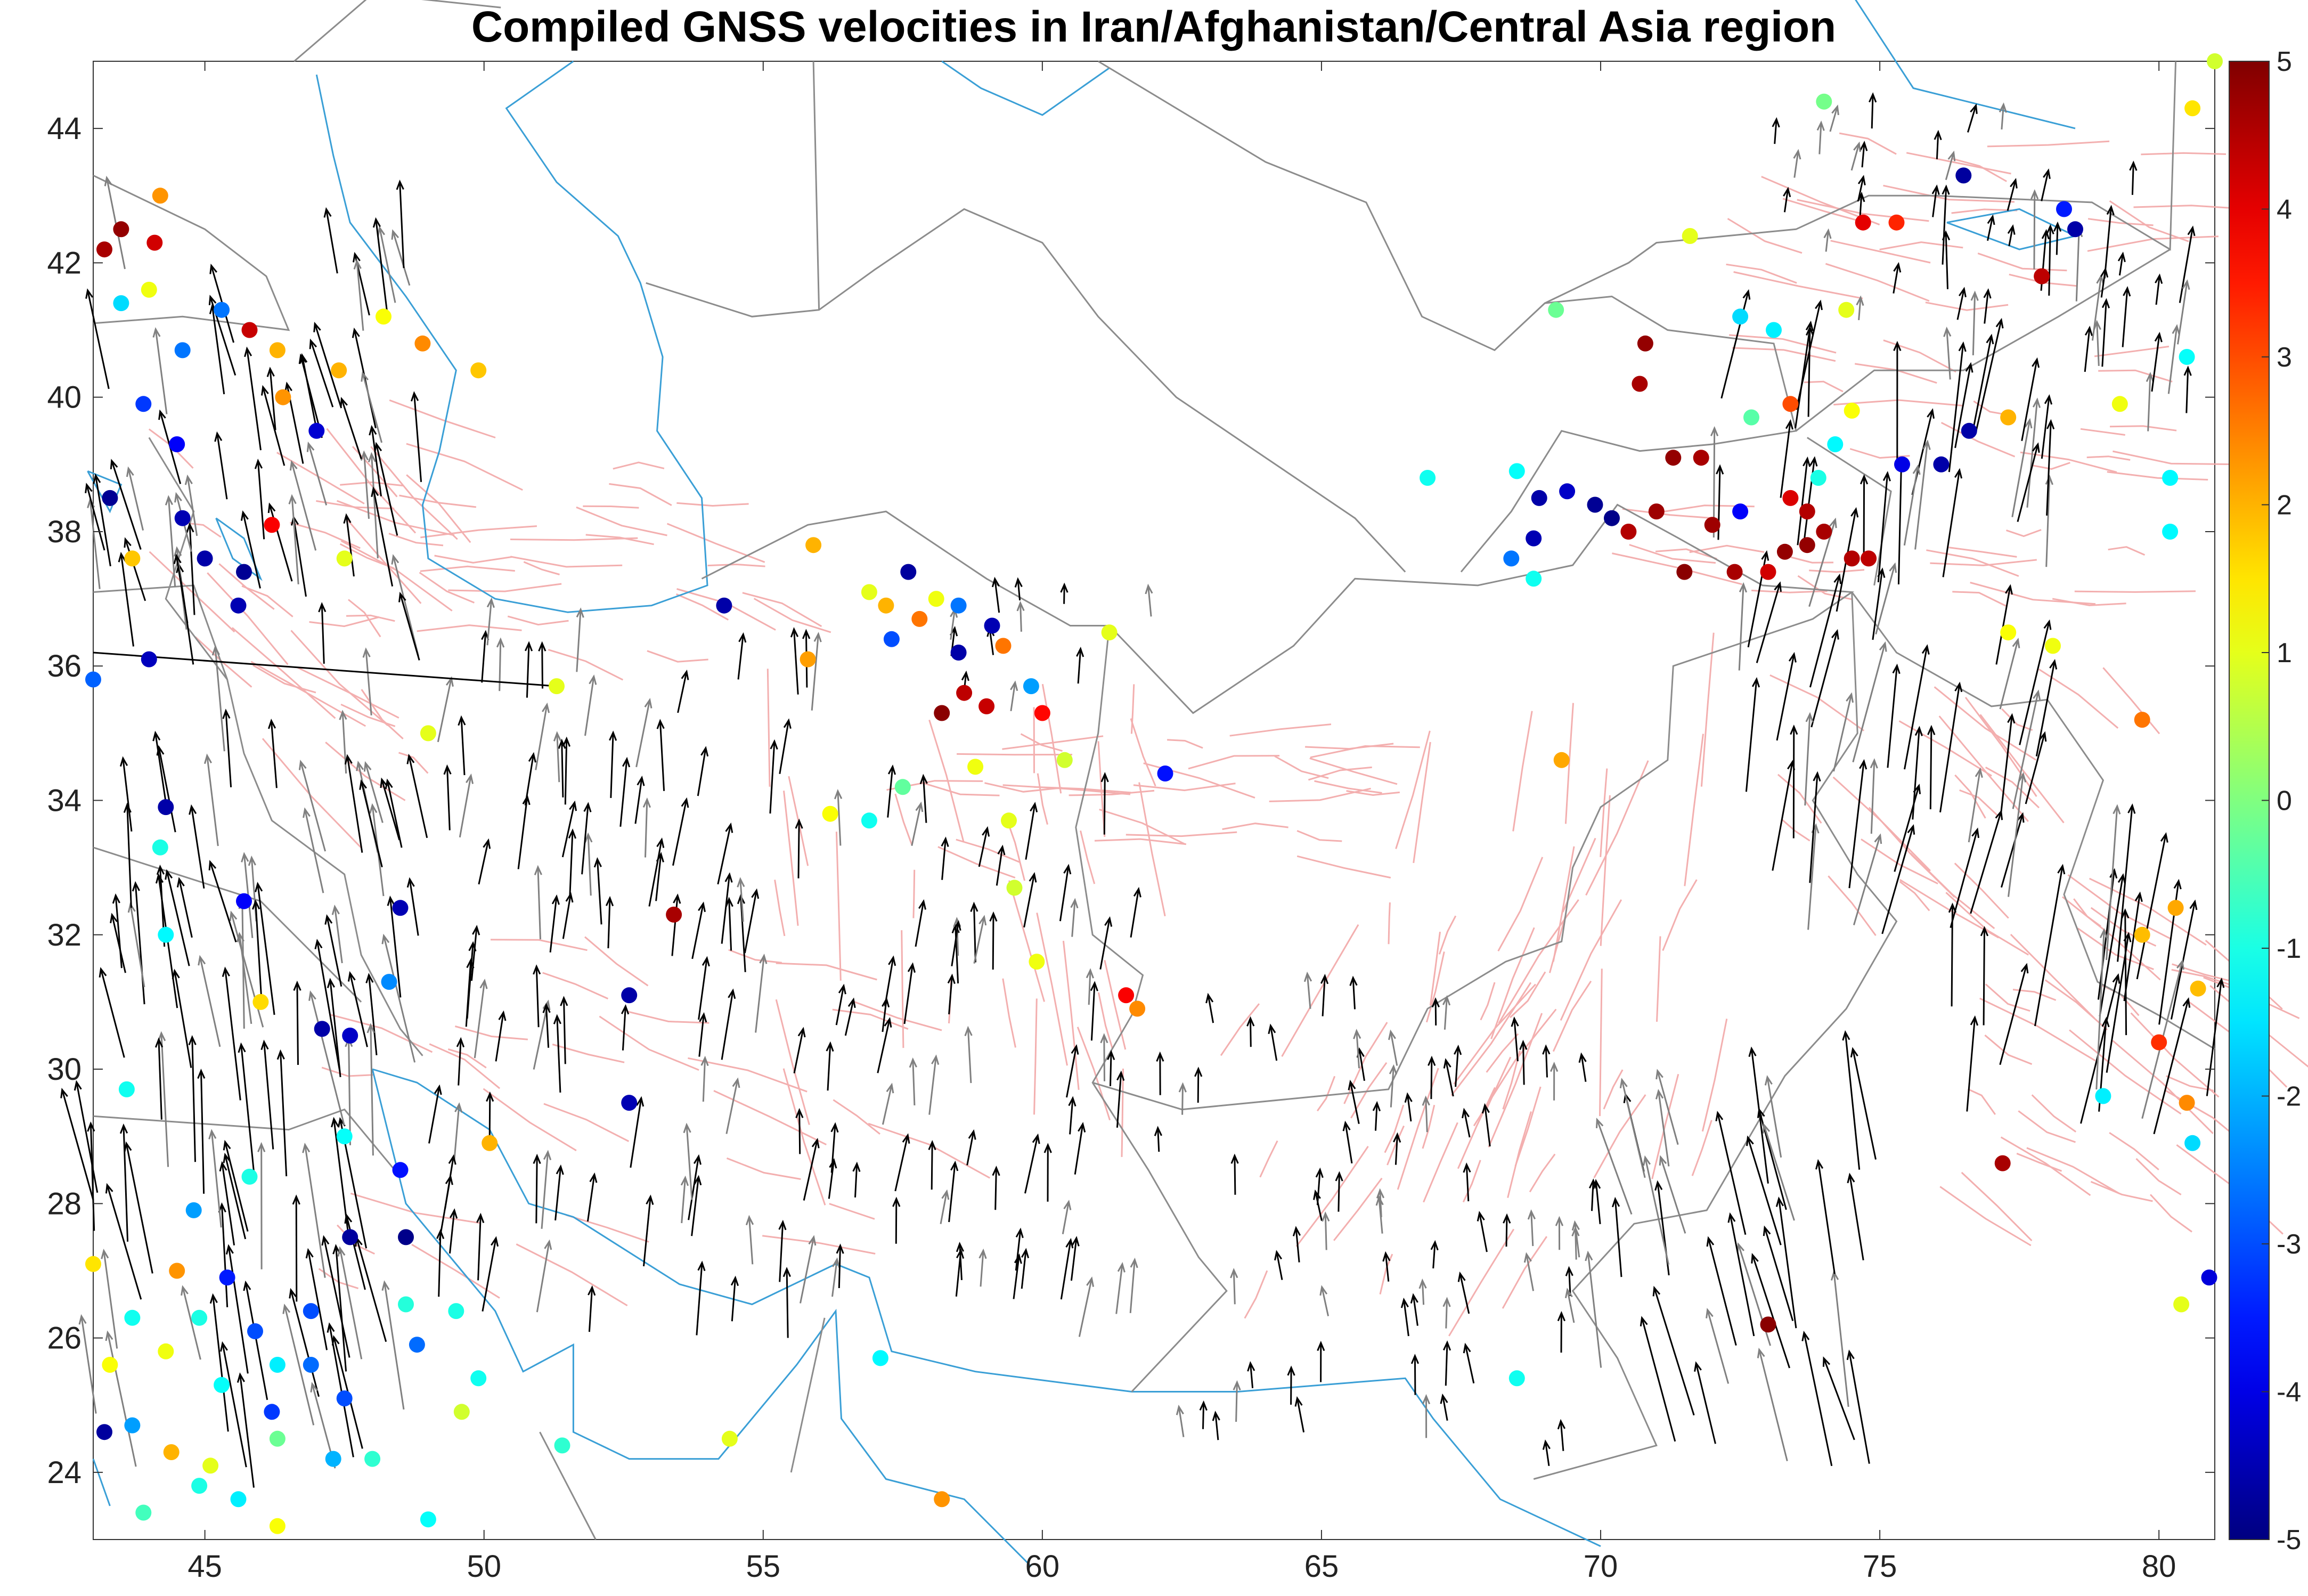  Describe the element at coordinates (191, 253) in the screenshot. I see `border-segment` at that location.